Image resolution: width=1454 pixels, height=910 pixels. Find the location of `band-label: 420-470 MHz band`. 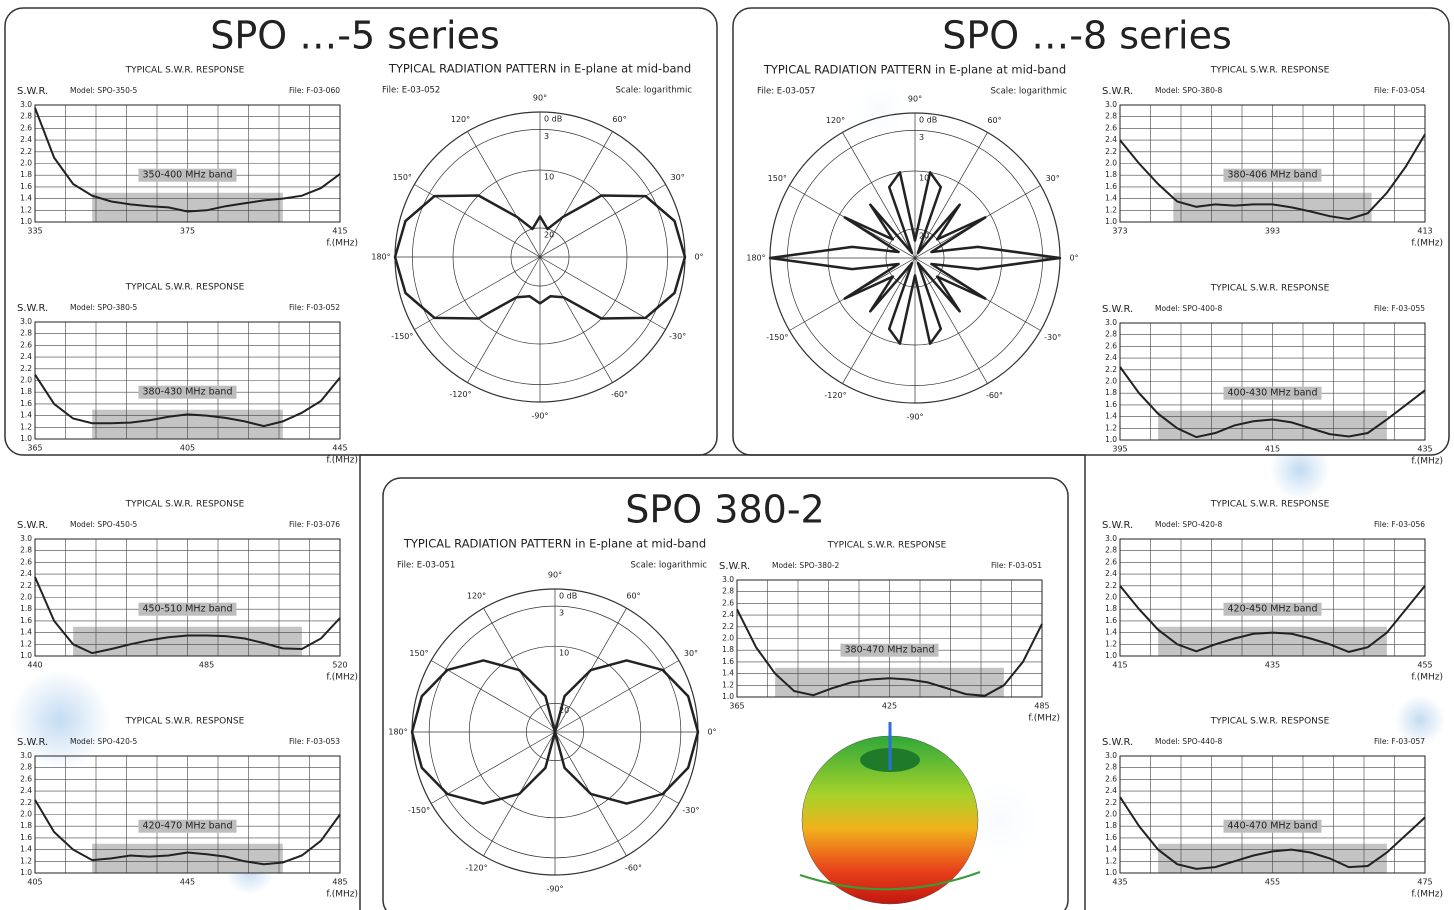

band-label: 420-470 MHz band is located at coordinates (188, 826).